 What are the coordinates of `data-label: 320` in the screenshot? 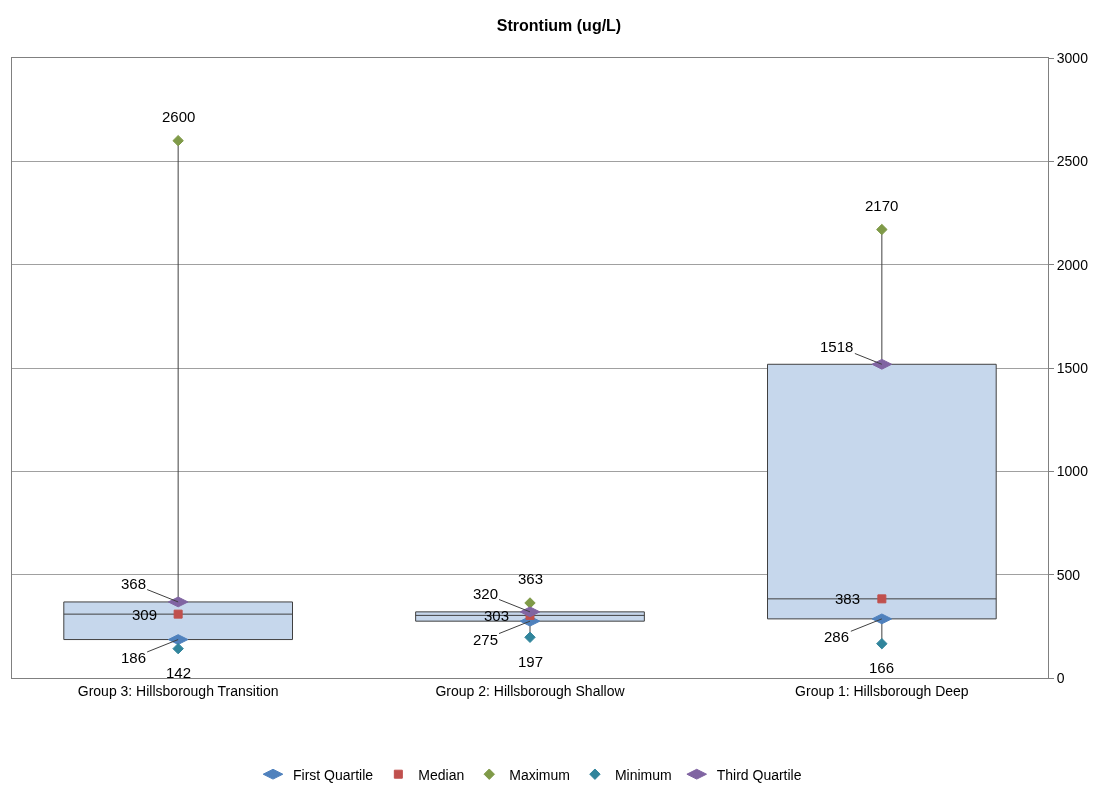 It's located at (486, 593).